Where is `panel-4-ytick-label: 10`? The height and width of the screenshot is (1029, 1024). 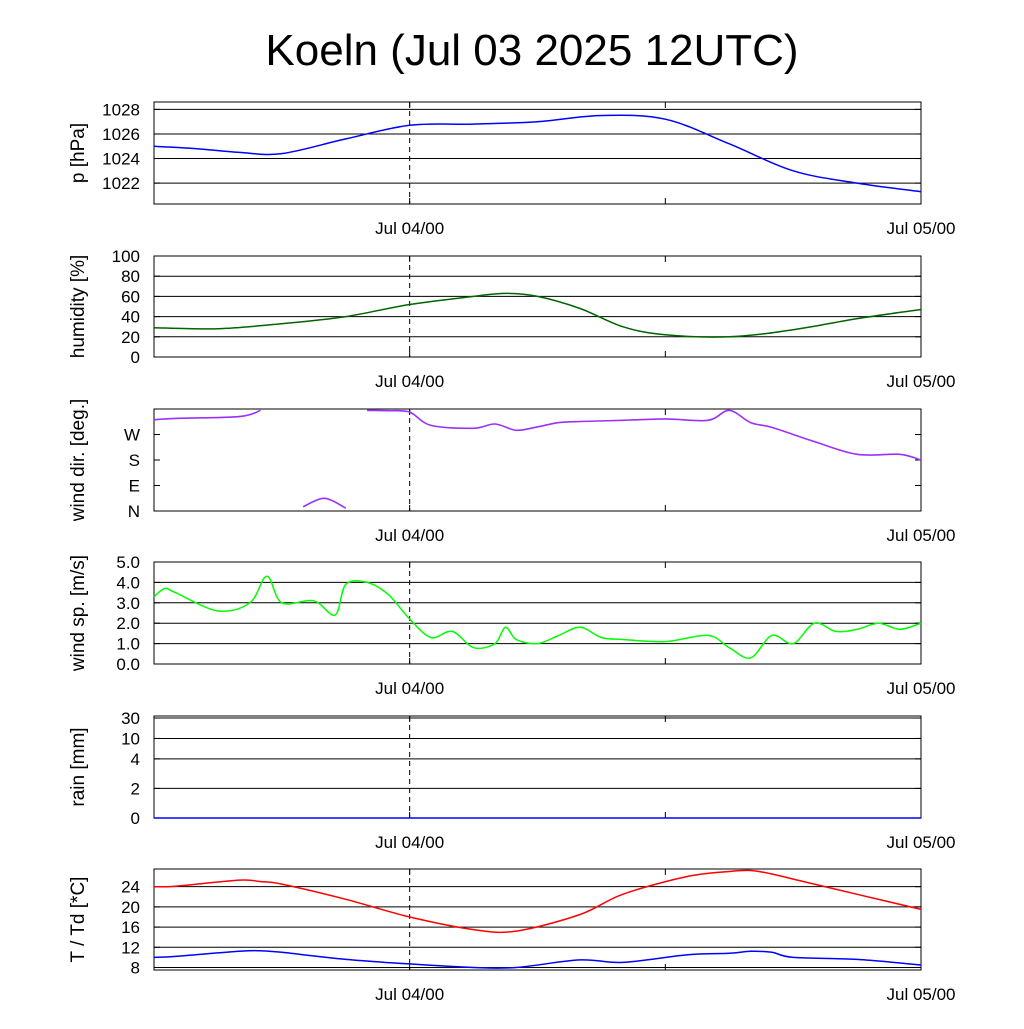 panel-4-ytick-label: 10 is located at coordinates (130, 738).